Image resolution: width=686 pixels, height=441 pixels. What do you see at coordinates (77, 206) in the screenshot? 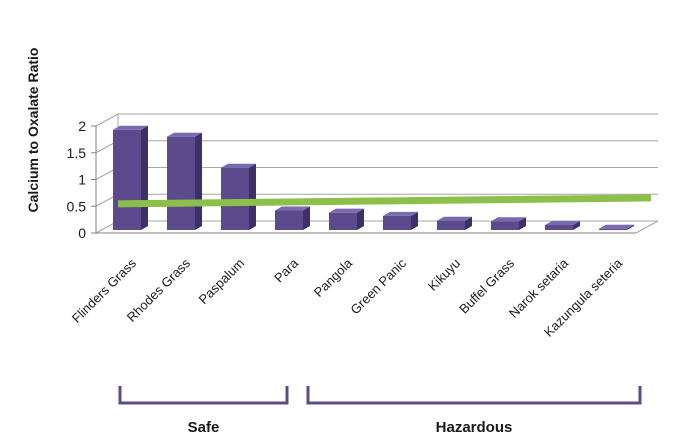
I see `y-tick-label: 0.5` at bounding box center [77, 206].